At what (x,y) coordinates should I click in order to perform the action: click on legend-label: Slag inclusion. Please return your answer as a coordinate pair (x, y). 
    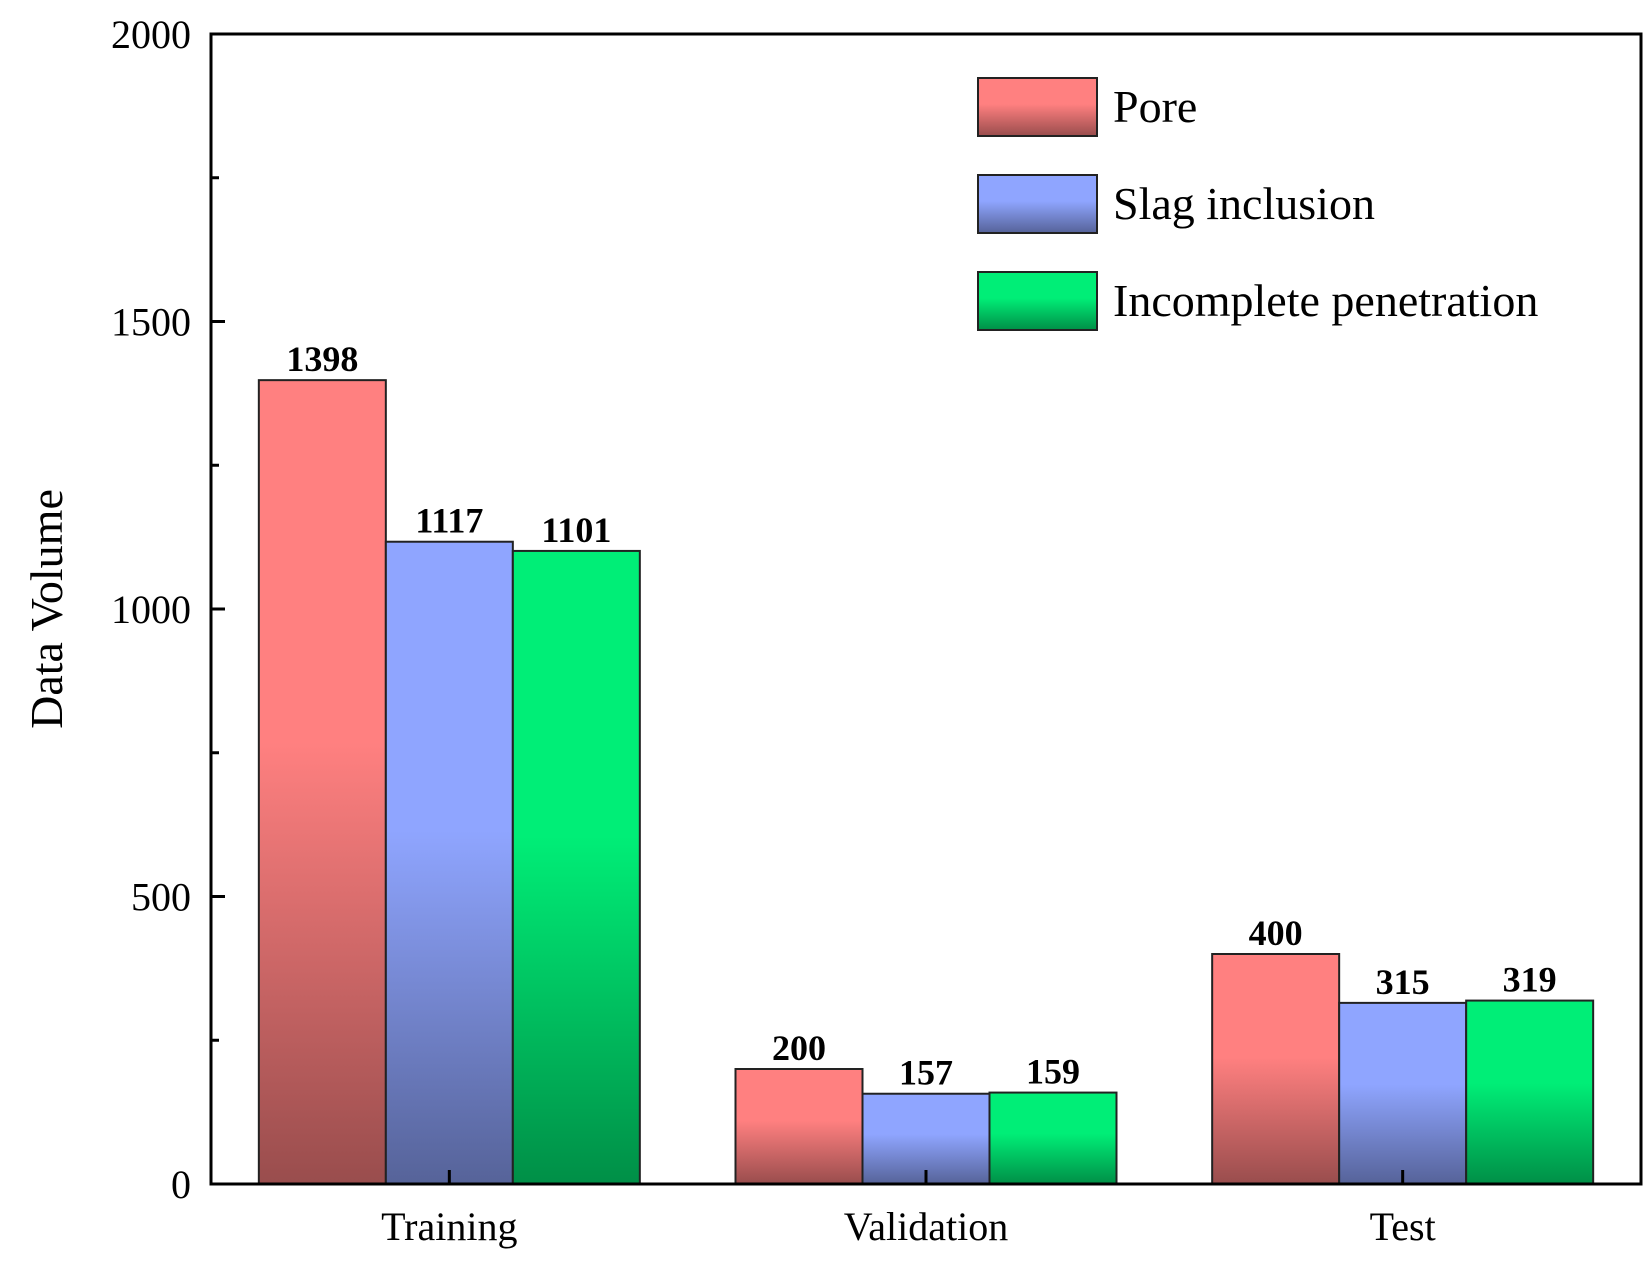
    Looking at the image, I should click on (1244, 203).